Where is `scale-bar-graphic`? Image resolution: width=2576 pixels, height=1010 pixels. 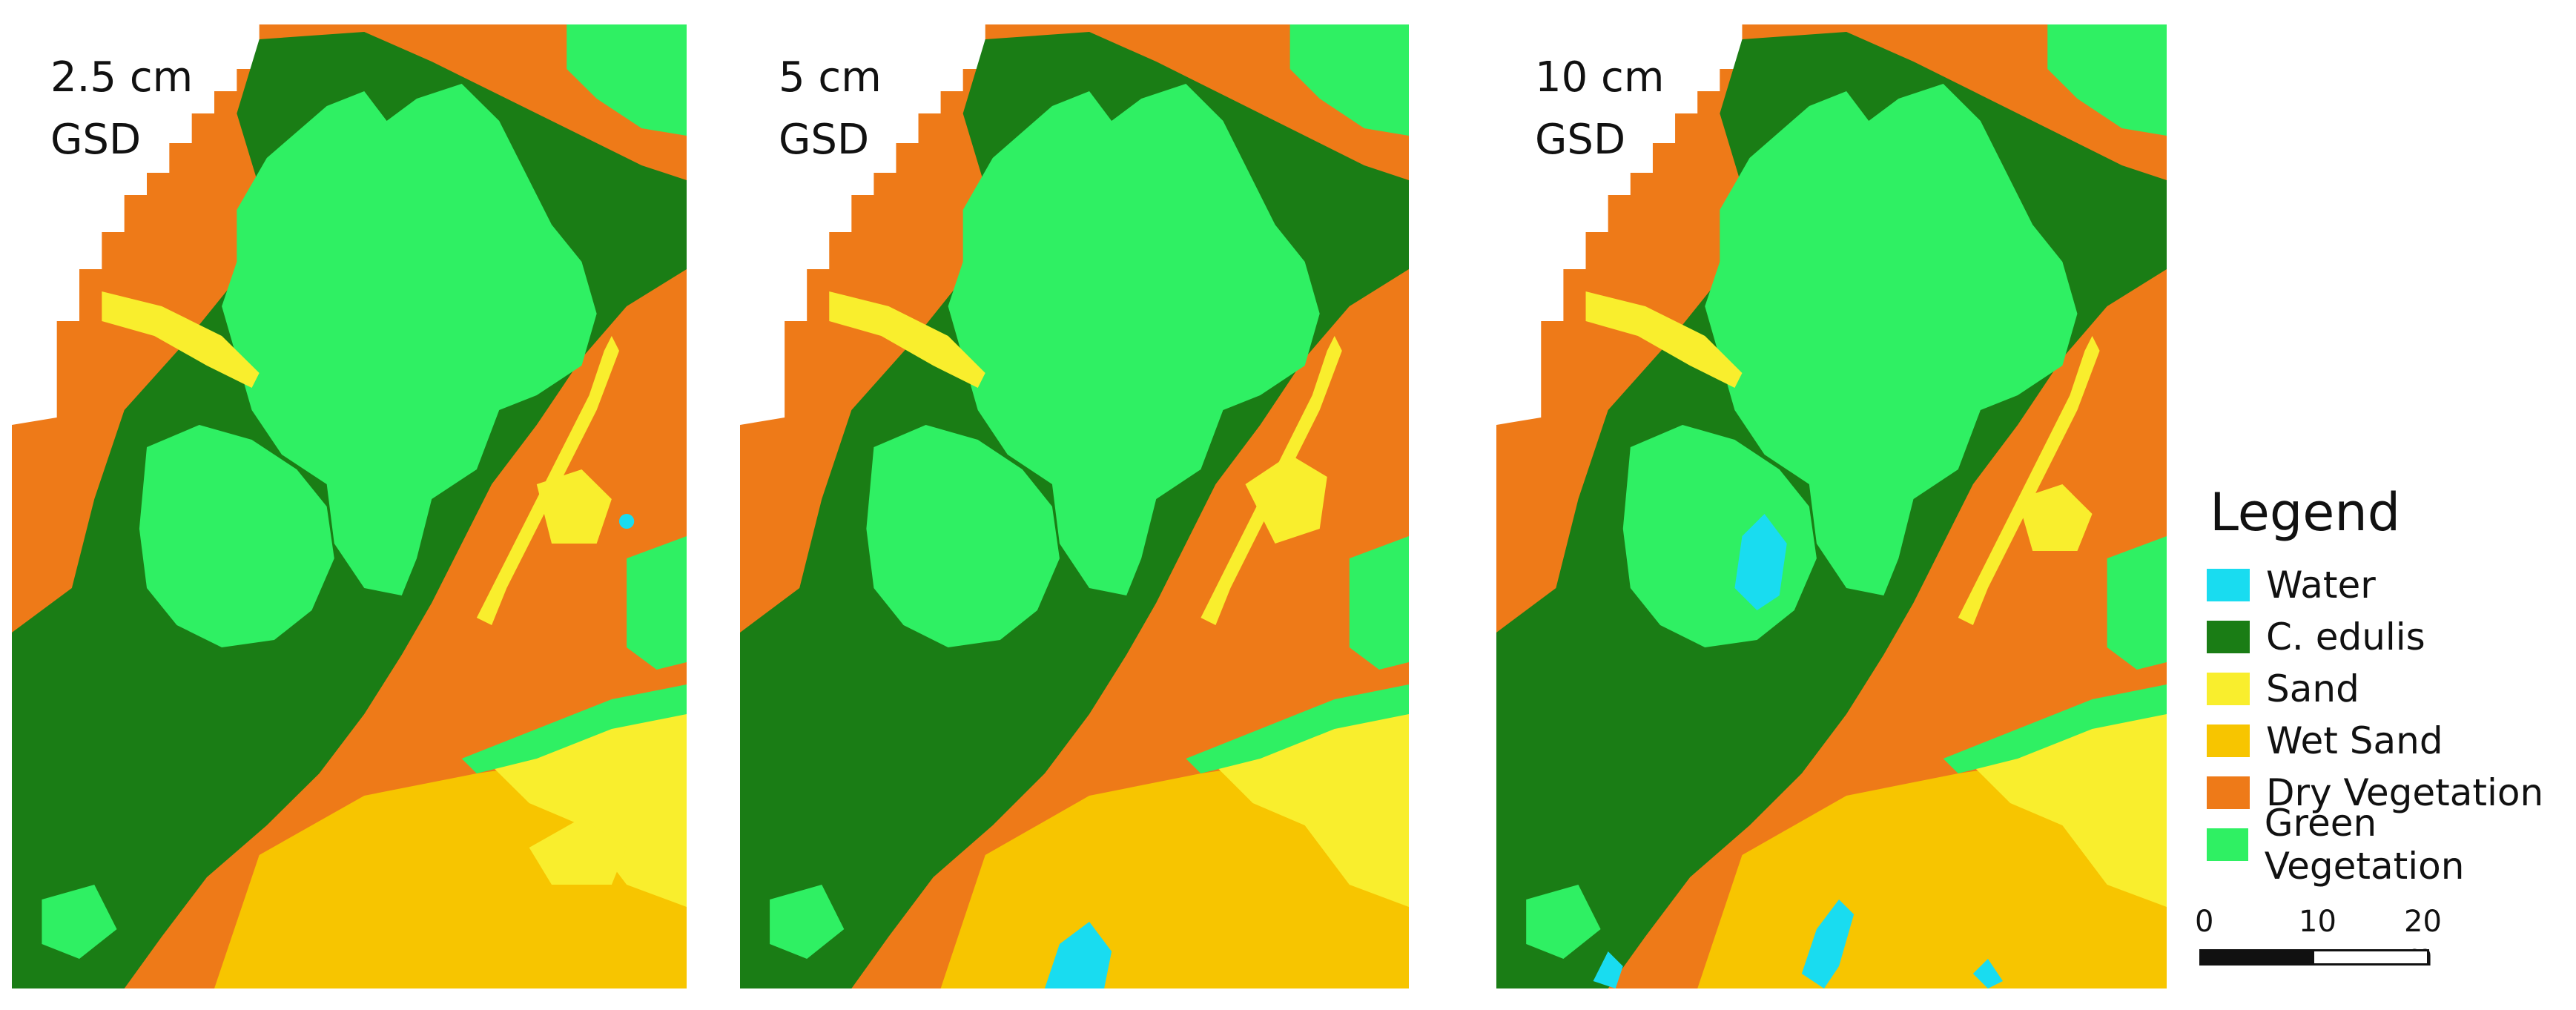 scale-bar-graphic is located at coordinates (2314, 958).